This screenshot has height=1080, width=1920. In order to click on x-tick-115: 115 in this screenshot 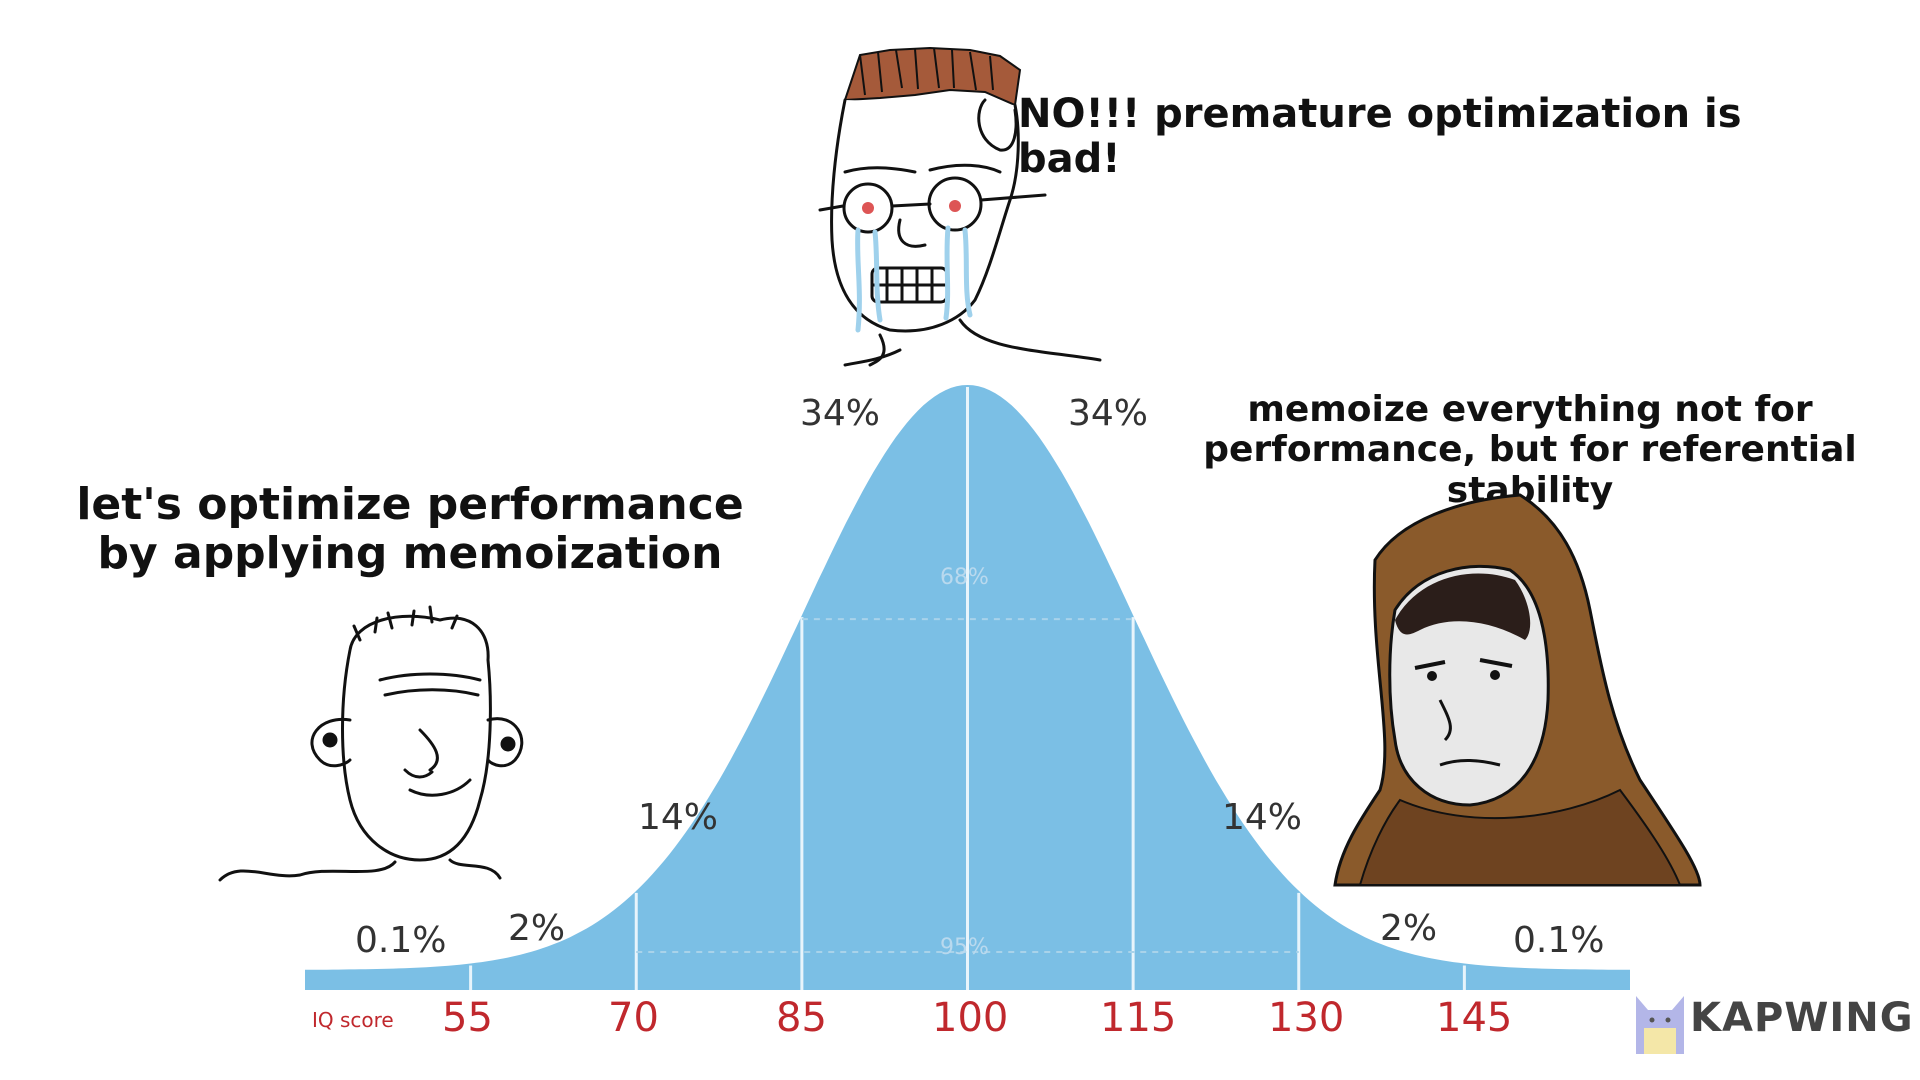, I will do `click(1138, 1018)`.